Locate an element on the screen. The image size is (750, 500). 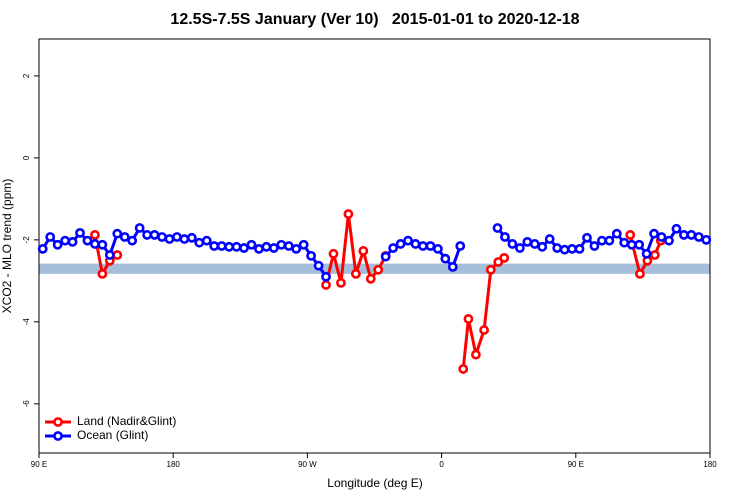
legend-label: Land (Nadir&Glint) is located at coordinates (126, 421).